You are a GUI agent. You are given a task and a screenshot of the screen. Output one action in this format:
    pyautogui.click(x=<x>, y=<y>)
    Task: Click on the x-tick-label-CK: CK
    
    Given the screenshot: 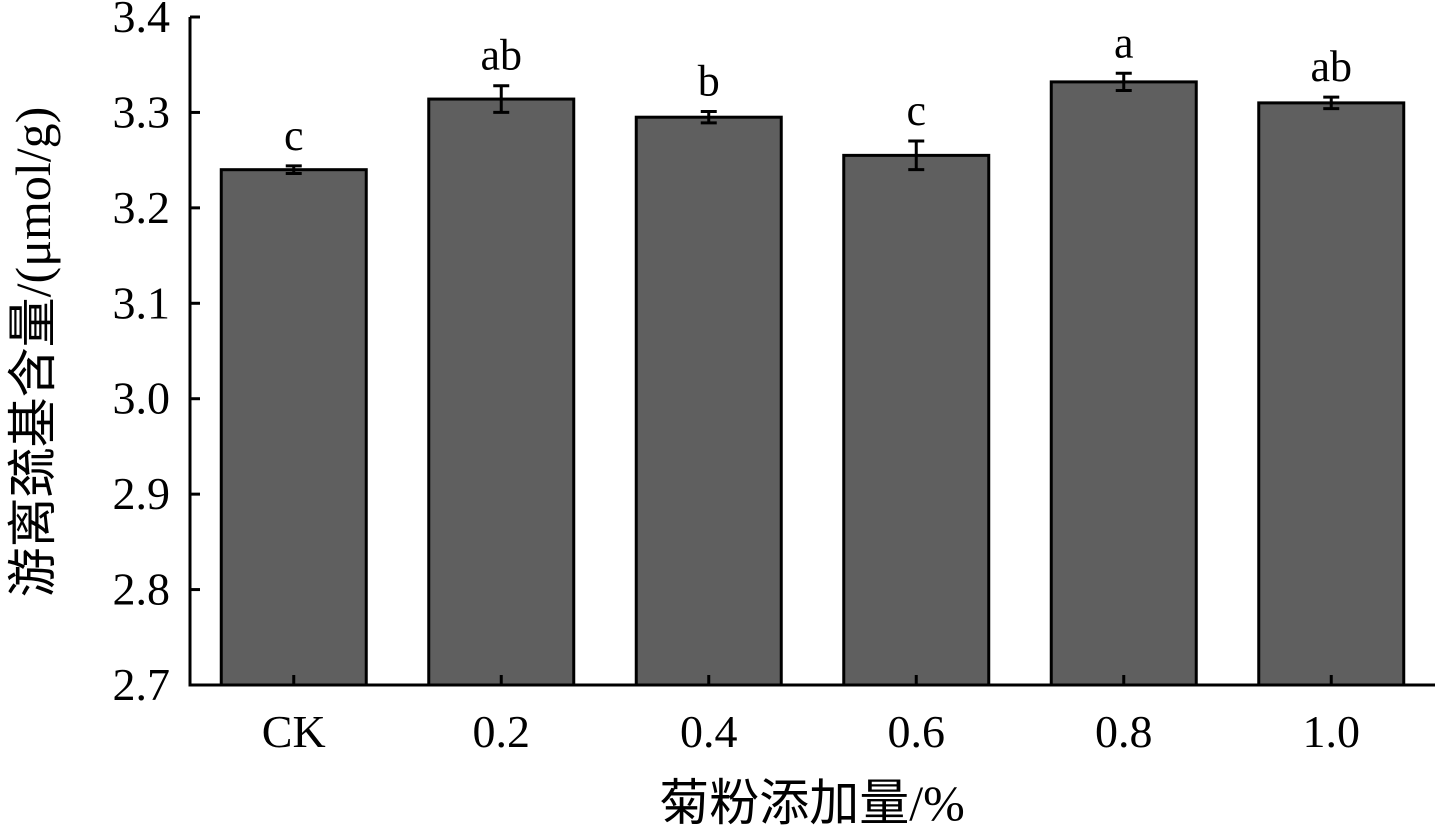 What is the action you would take?
    pyautogui.click(x=294, y=731)
    